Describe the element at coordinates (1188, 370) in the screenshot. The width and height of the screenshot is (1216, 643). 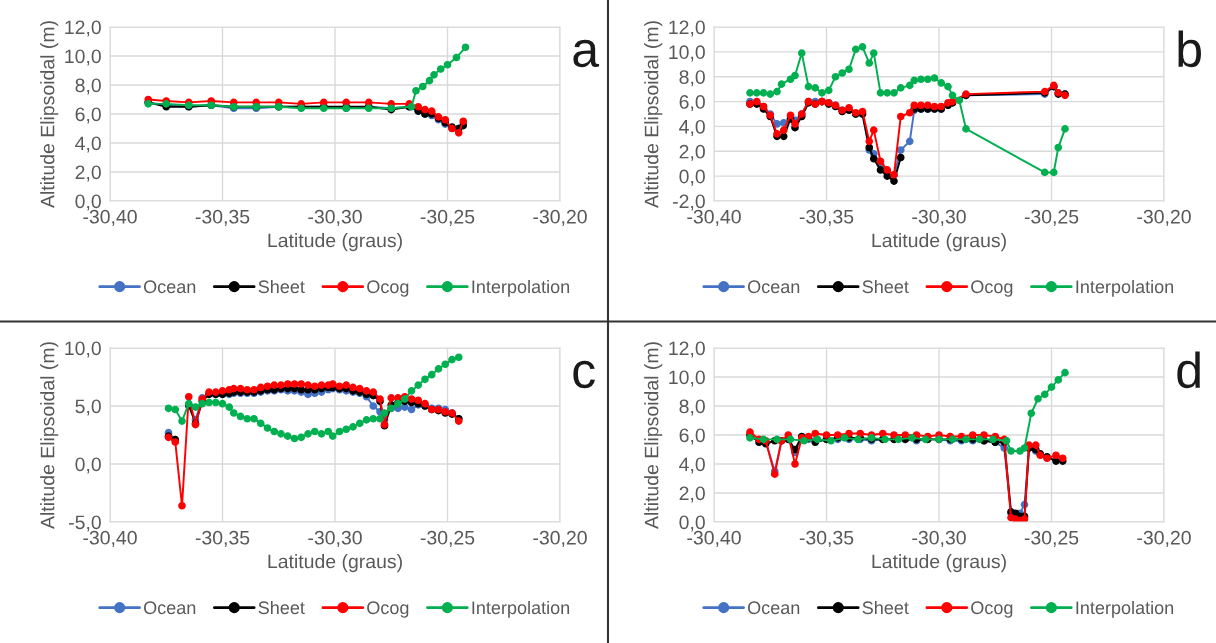
I see `text: d` at that location.